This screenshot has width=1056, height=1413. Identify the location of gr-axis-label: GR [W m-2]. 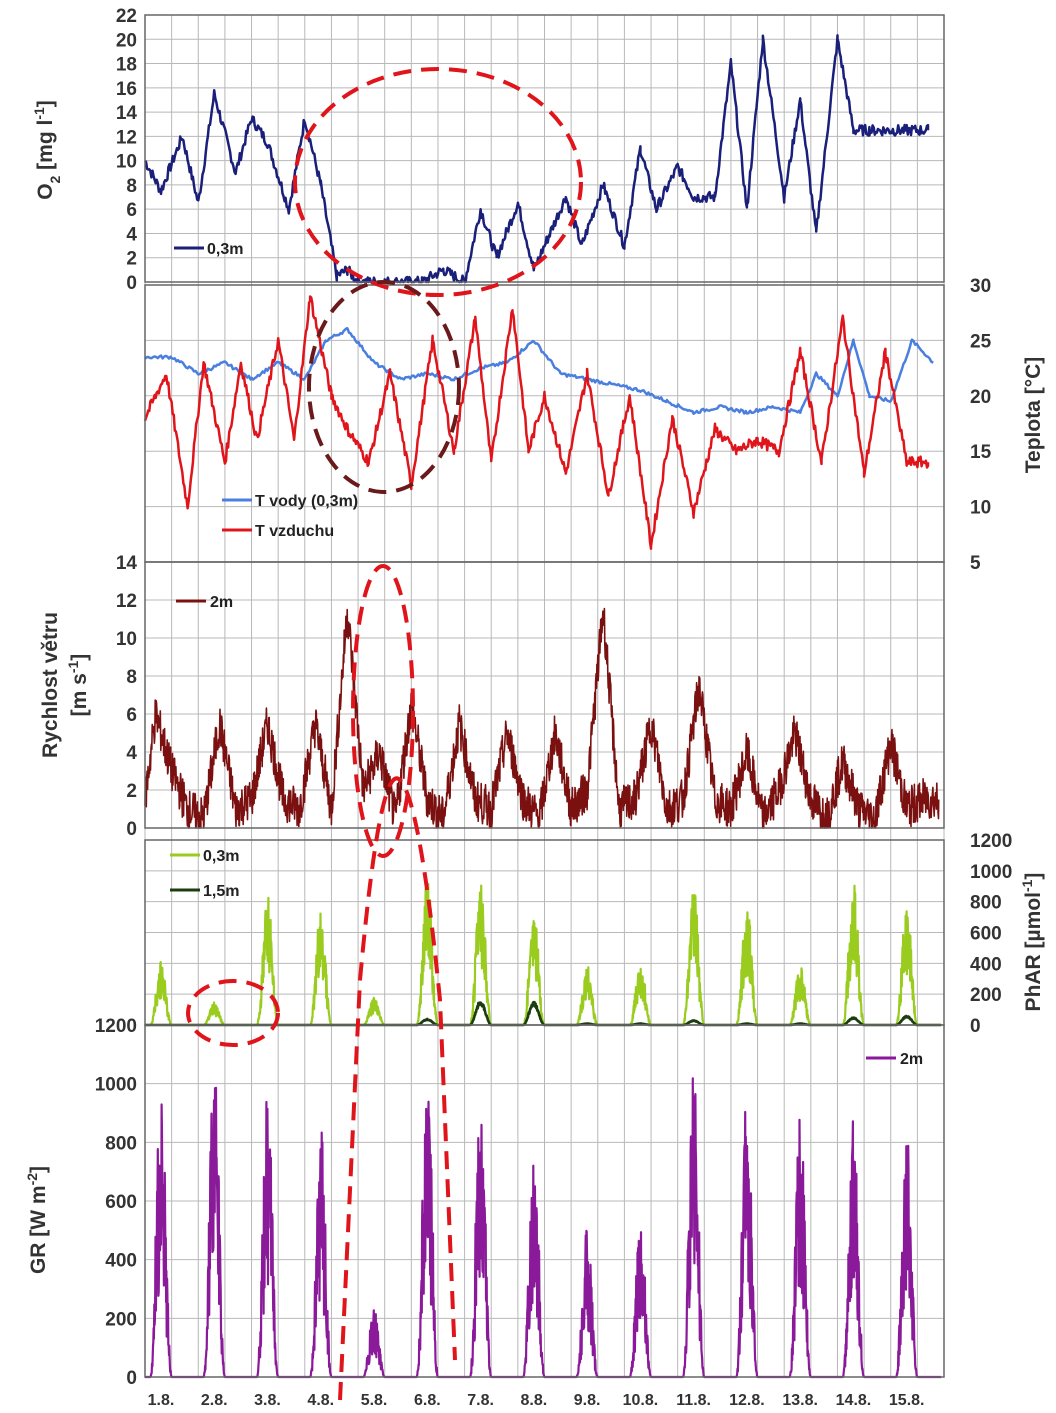
(37, 1220).